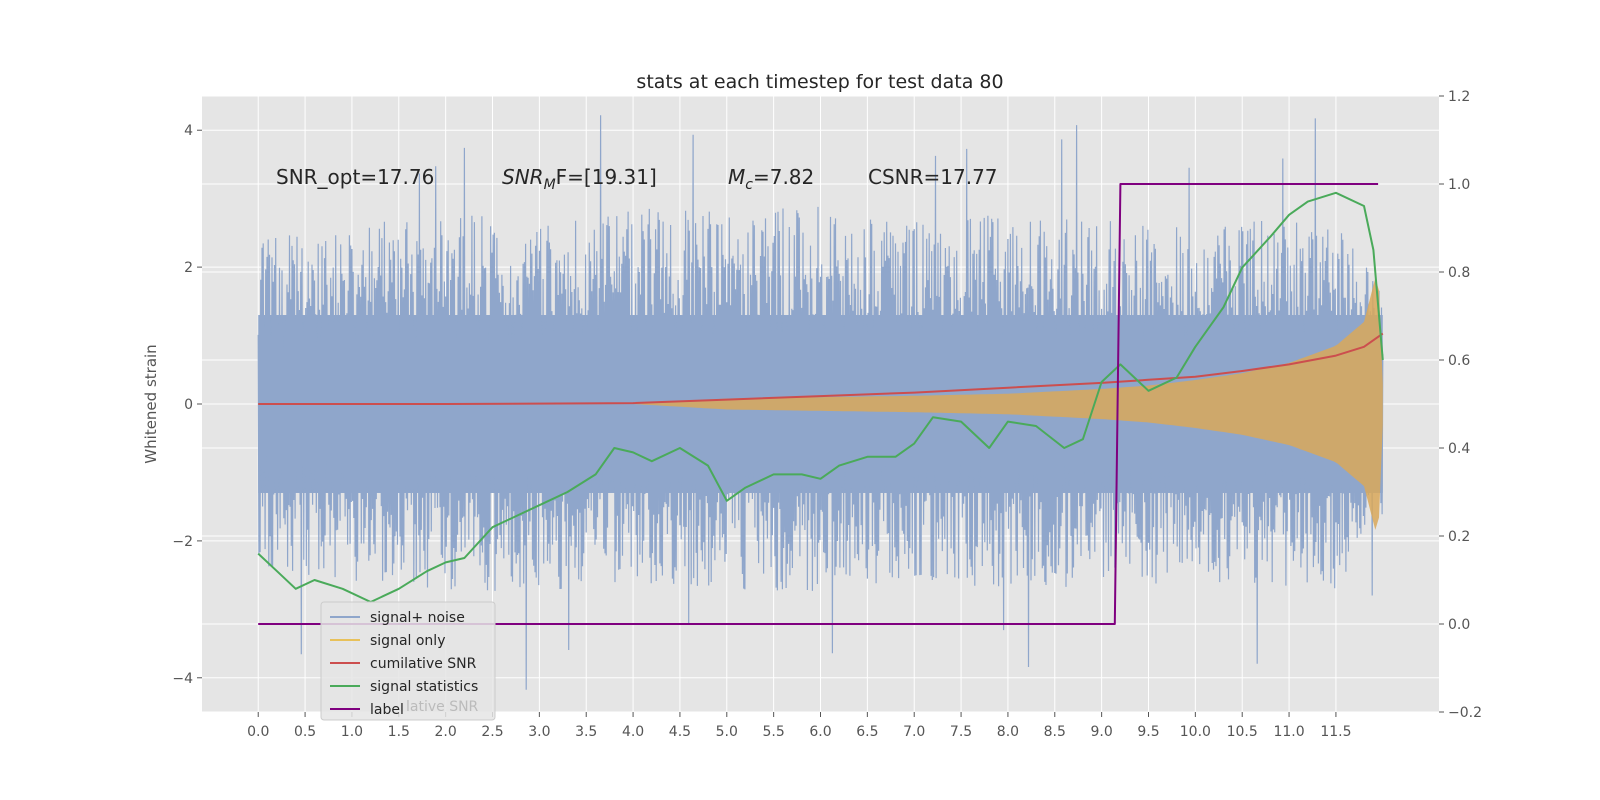 The image size is (1600, 800). I want to click on legend-overlap-text: lative SNR, so click(442, 707).